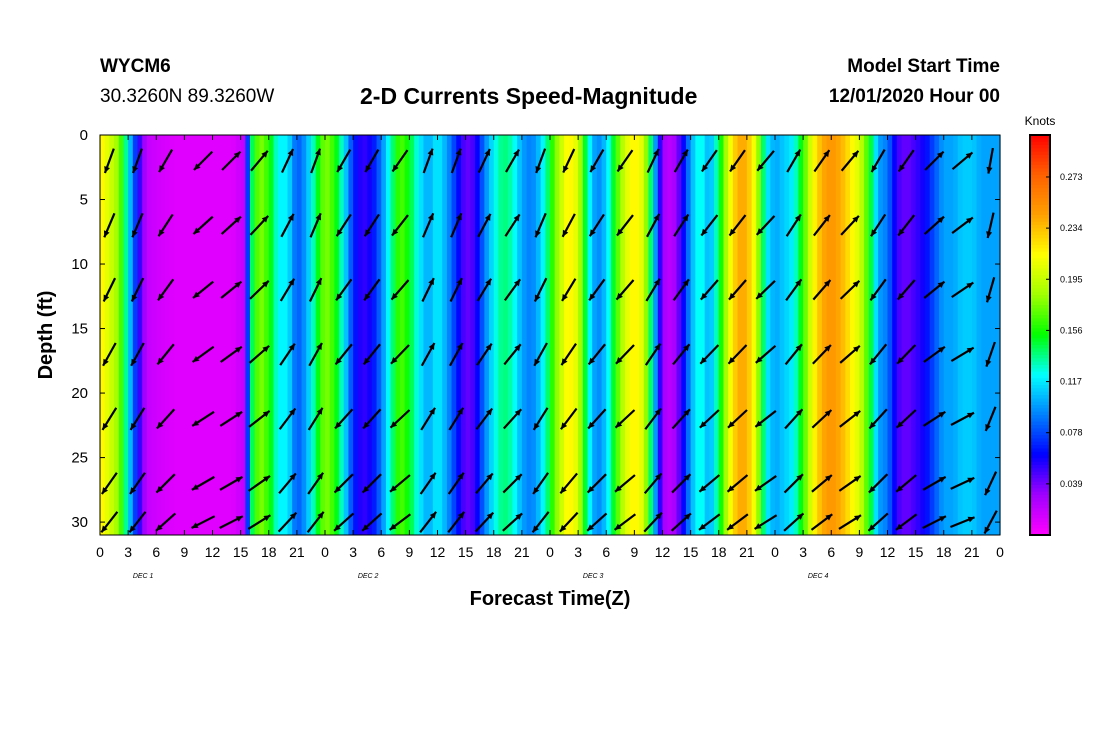 This screenshot has height=750, width=1100. I want to click on colorbar-tick-label: 0.195, so click(1071, 279).